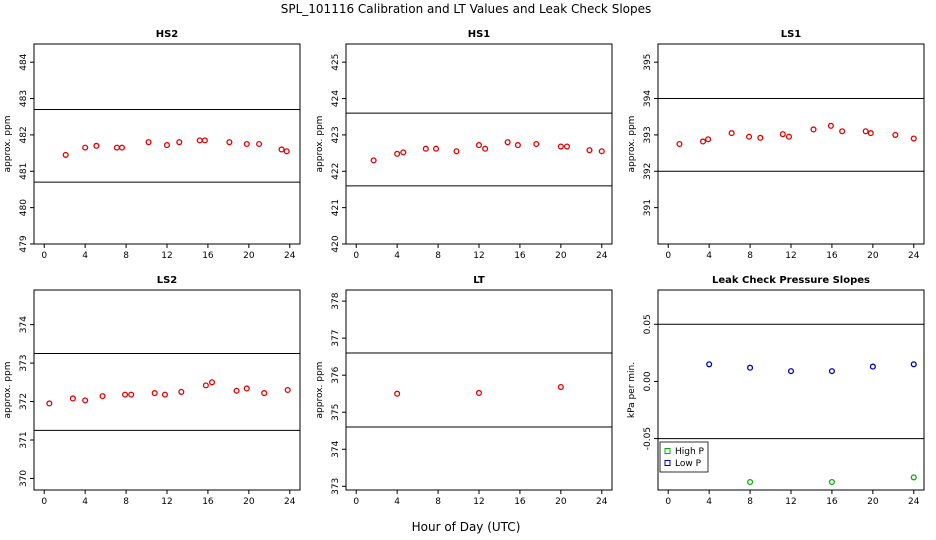 The image size is (936, 540). What do you see at coordinates (24, 478) in the screenshot?
I see `y-tick-label: 370` at bounding box center [24, 478].